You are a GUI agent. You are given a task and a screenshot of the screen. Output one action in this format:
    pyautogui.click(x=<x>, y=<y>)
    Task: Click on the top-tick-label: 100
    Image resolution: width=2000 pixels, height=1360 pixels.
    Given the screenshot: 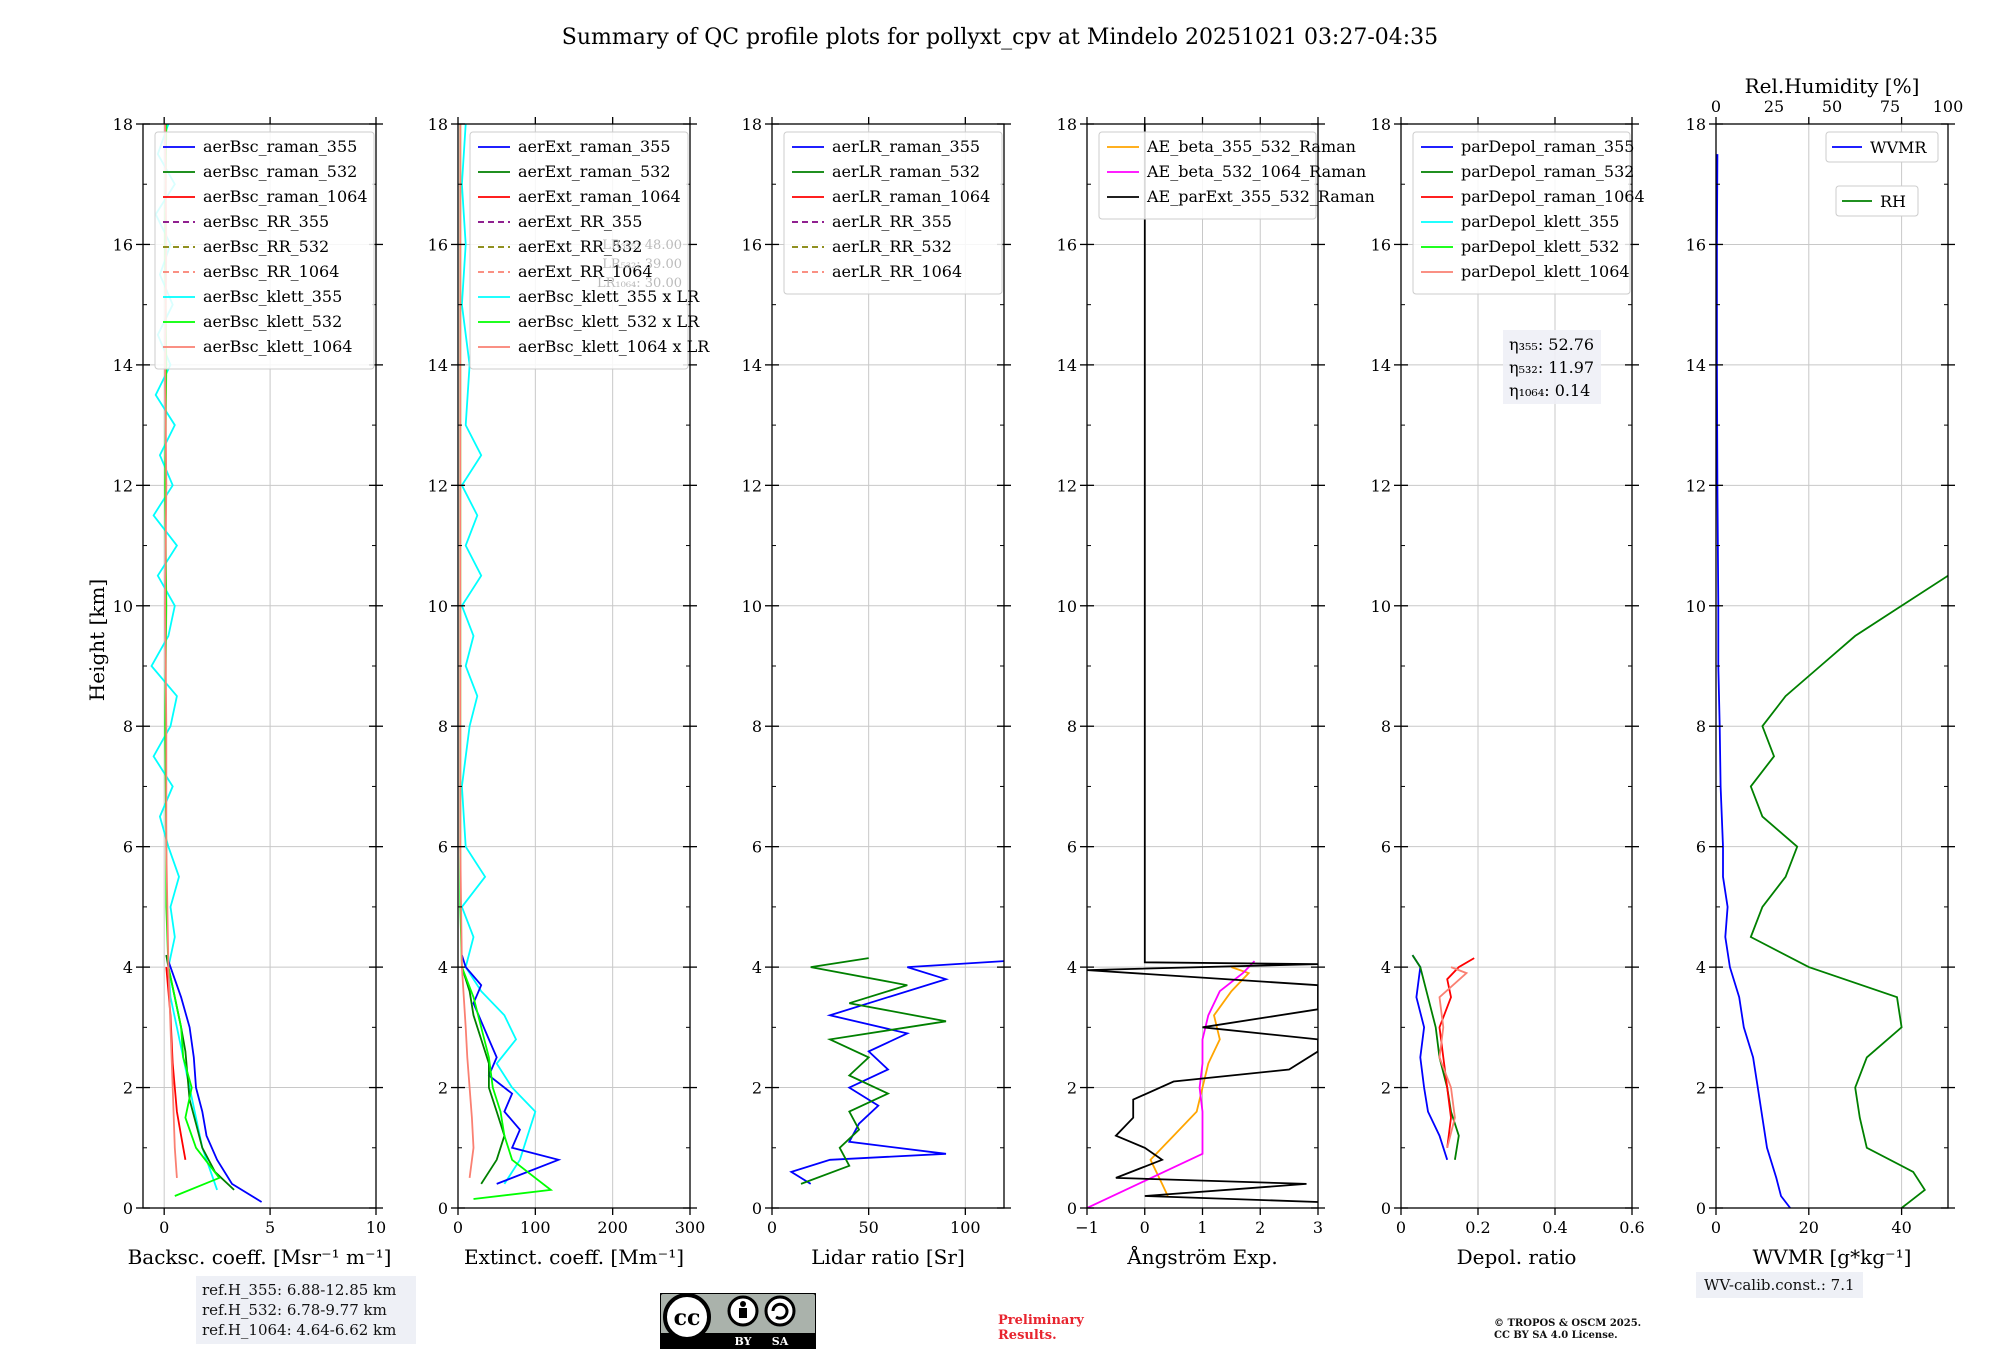 What is the action you would take?
    pyautogui.click(x=1948, y=106)
    